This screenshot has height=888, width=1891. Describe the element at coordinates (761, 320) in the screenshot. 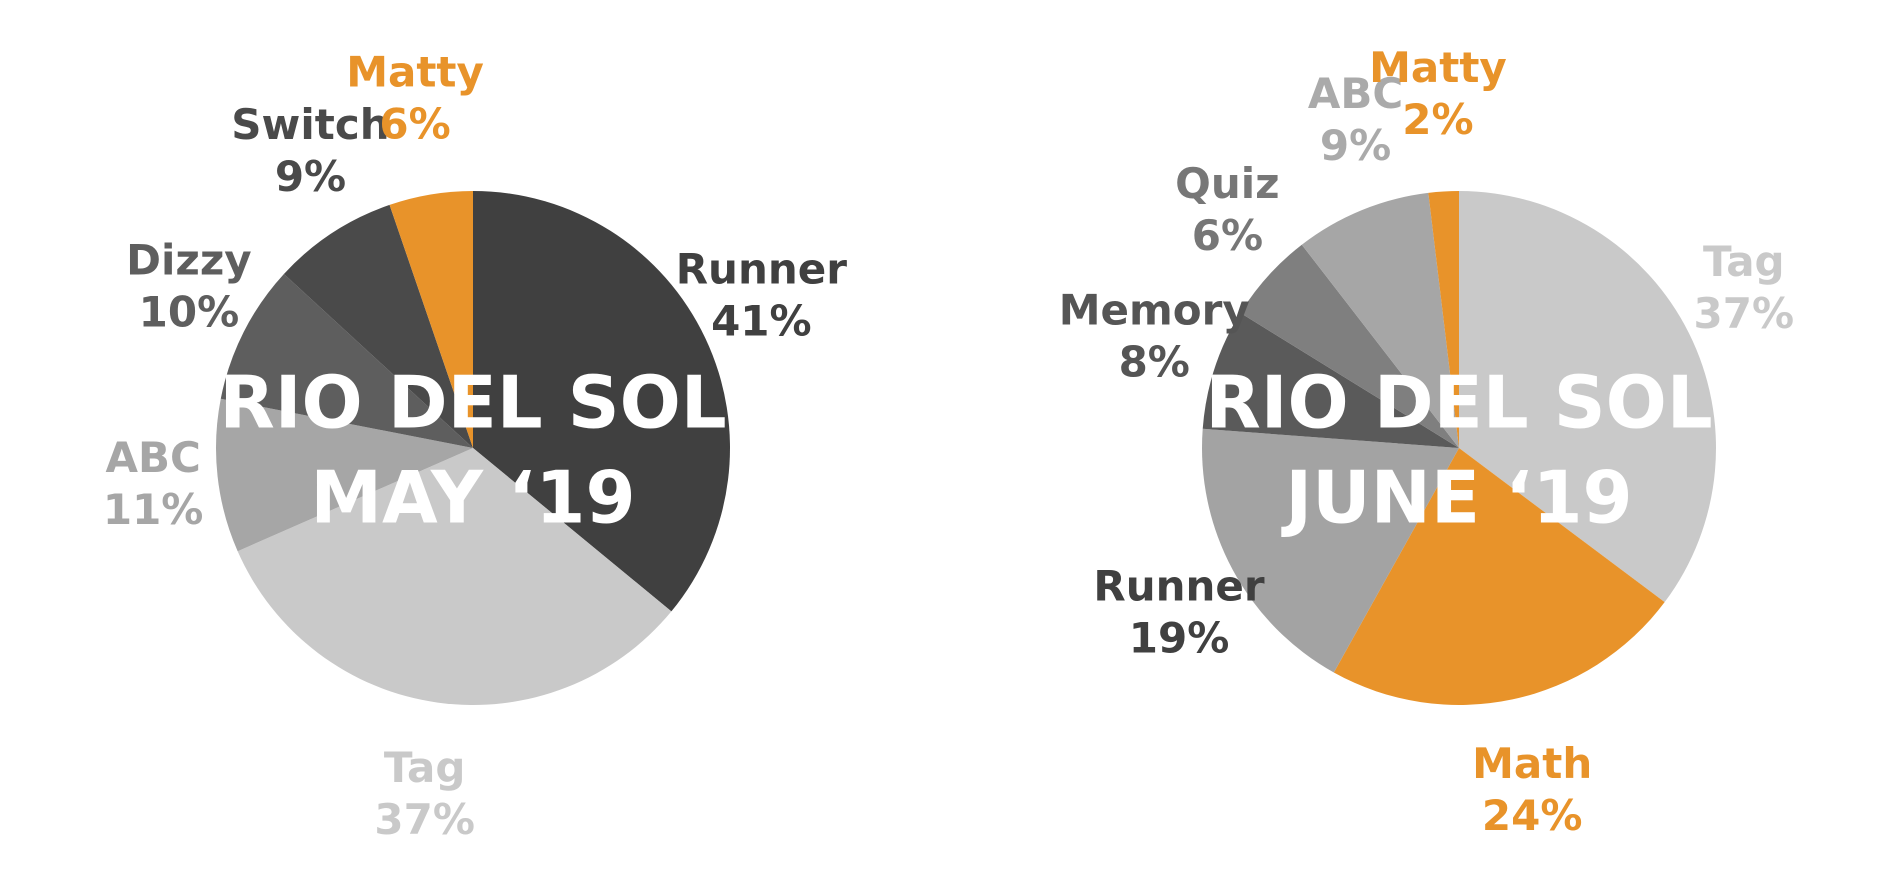

I see `slice-value-label: 41%` at that location.